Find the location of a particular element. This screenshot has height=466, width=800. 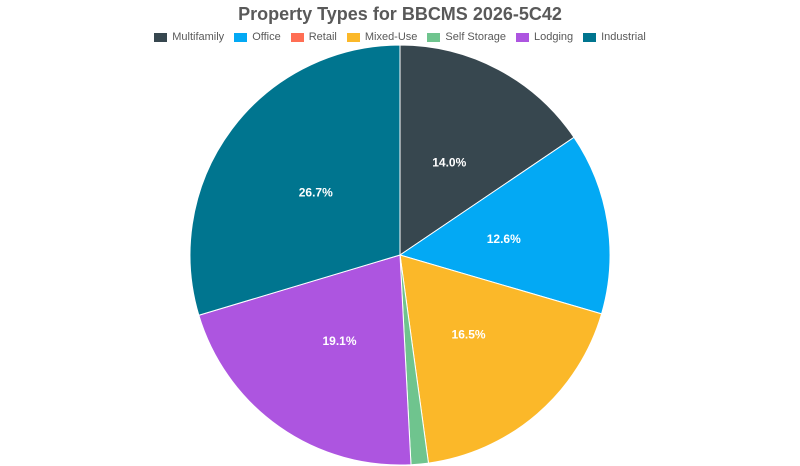

legend-label: Office is located at coordinates (266, 37).